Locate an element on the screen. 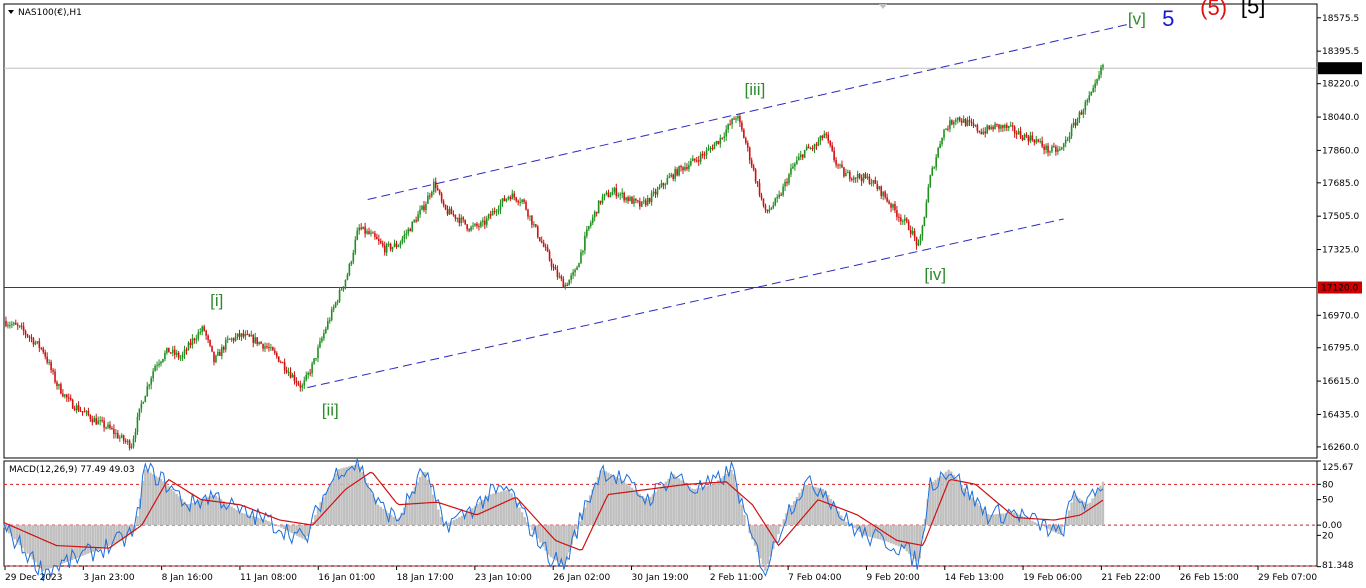 The image size is (1366, 588). time-tick-label: 21 Feb 22:00 is located at coordinates (1130, 578).